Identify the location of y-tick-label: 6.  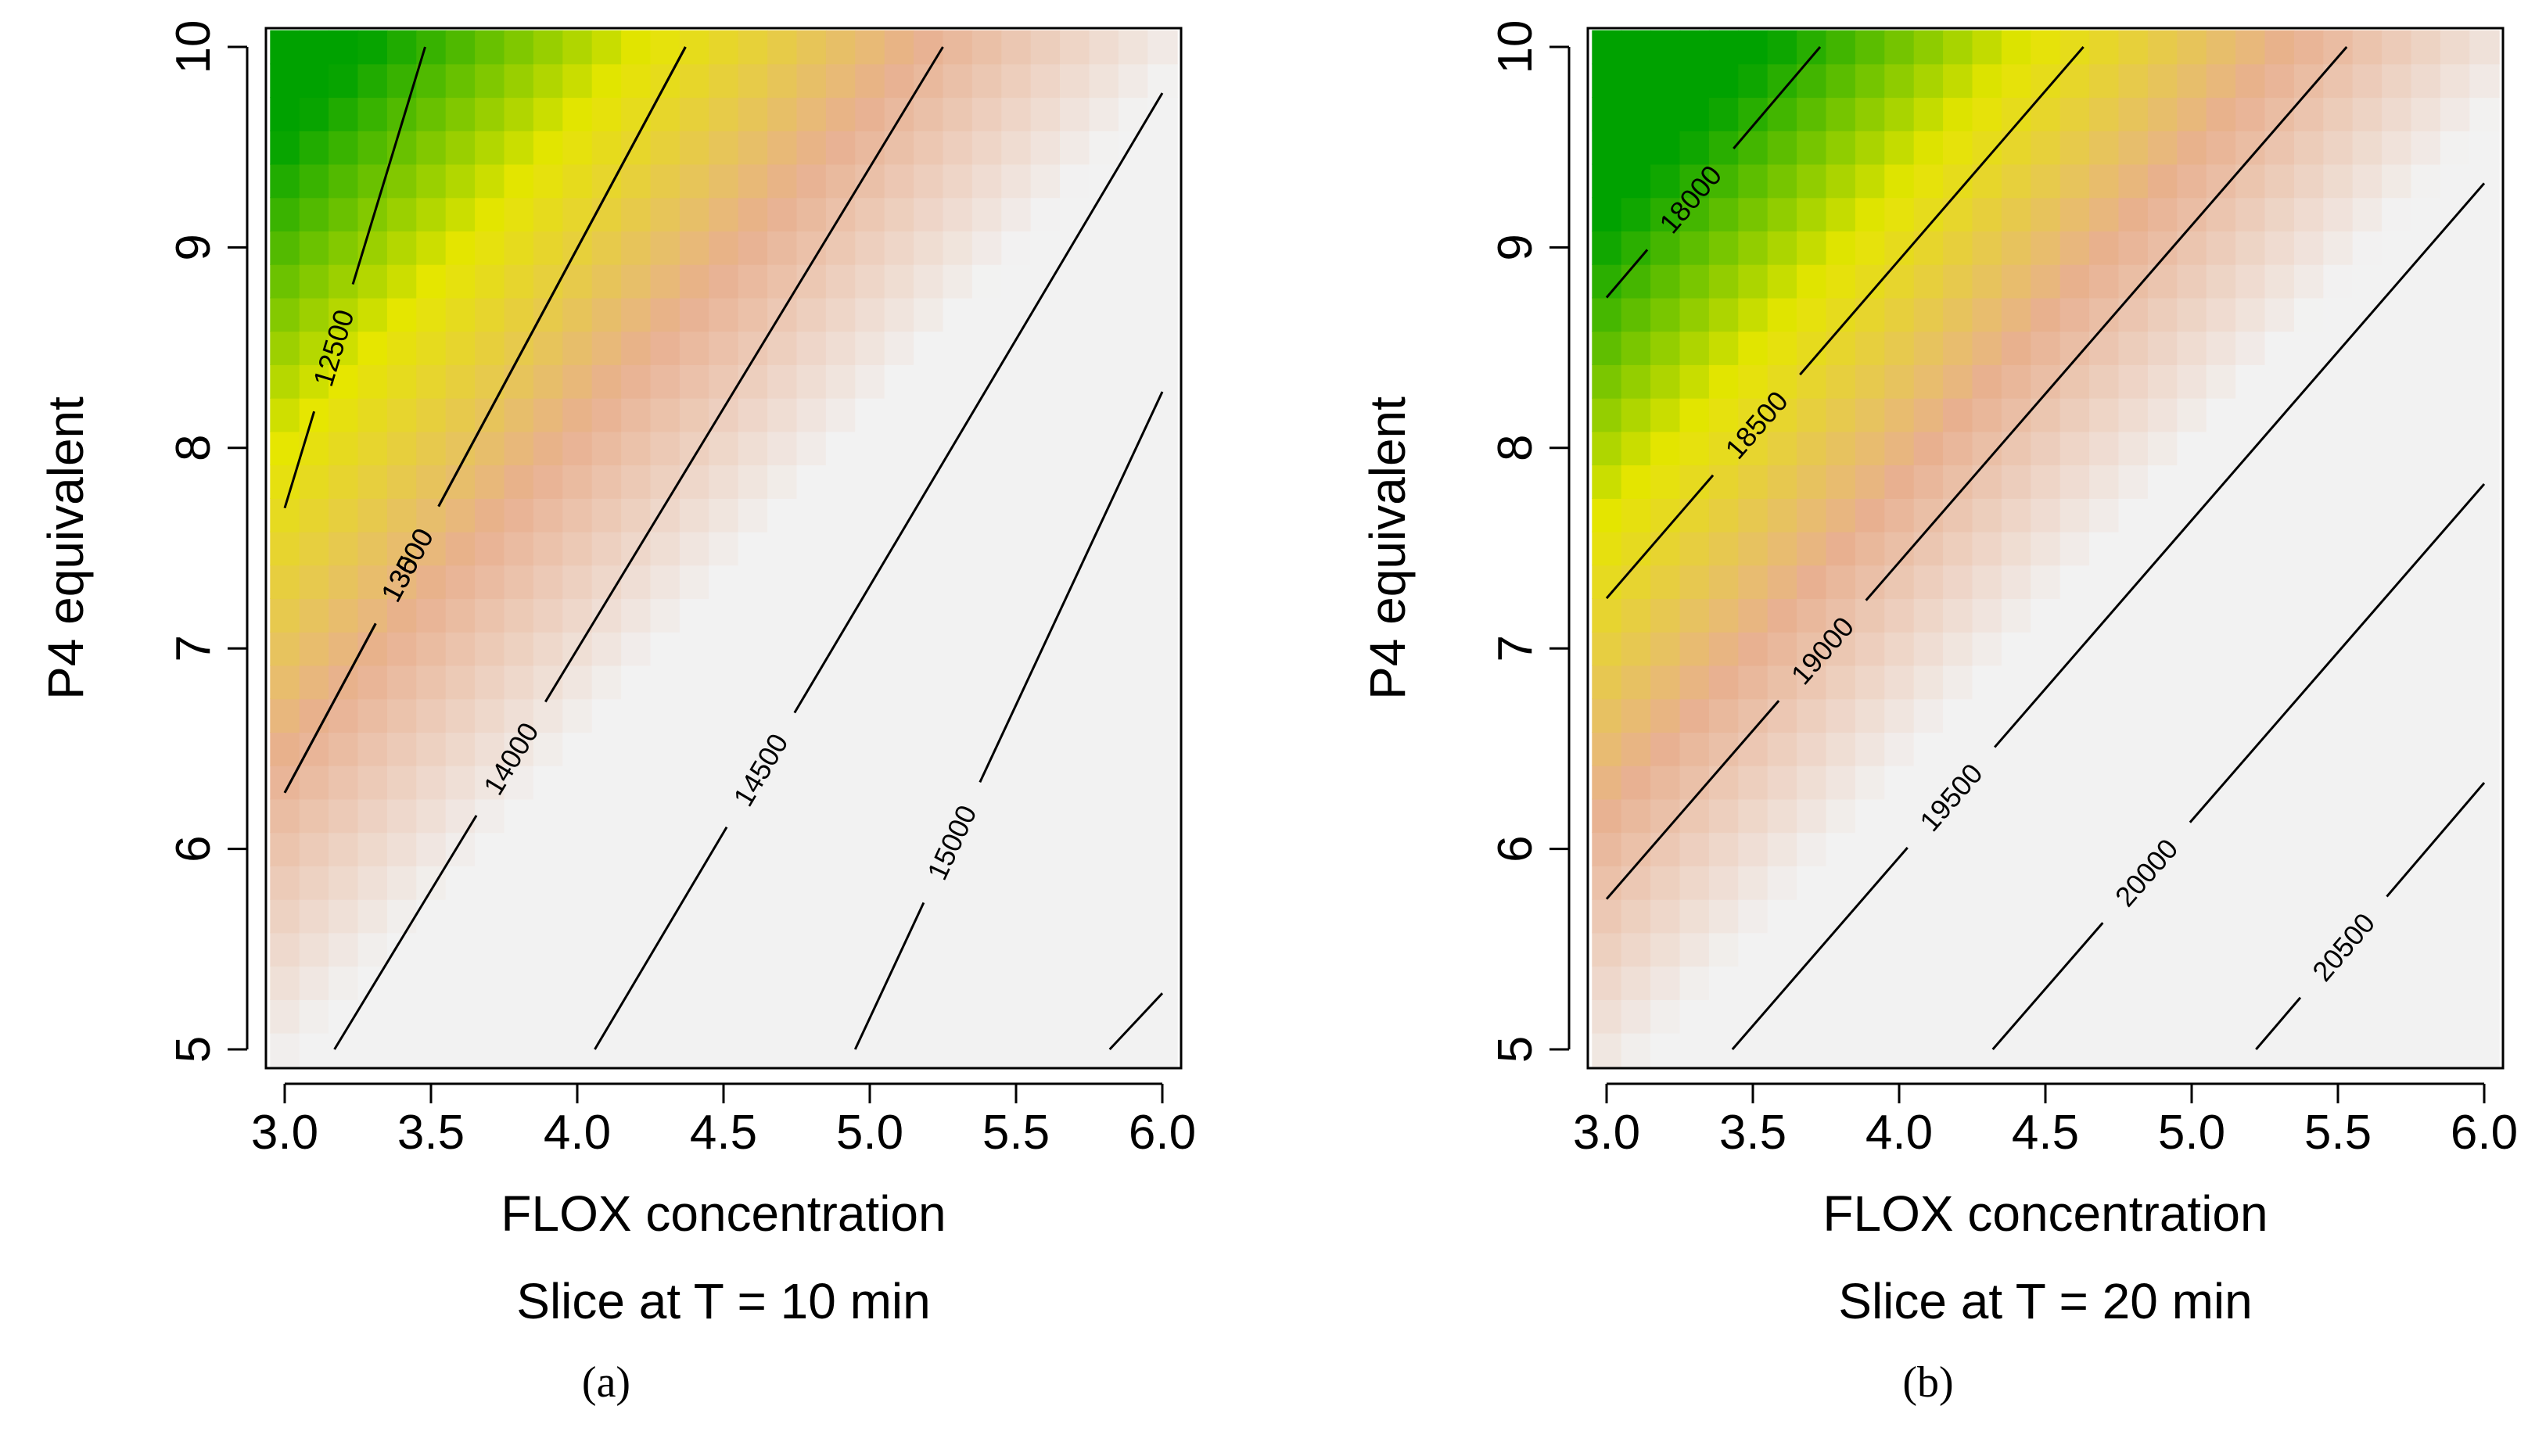
(194, 848).